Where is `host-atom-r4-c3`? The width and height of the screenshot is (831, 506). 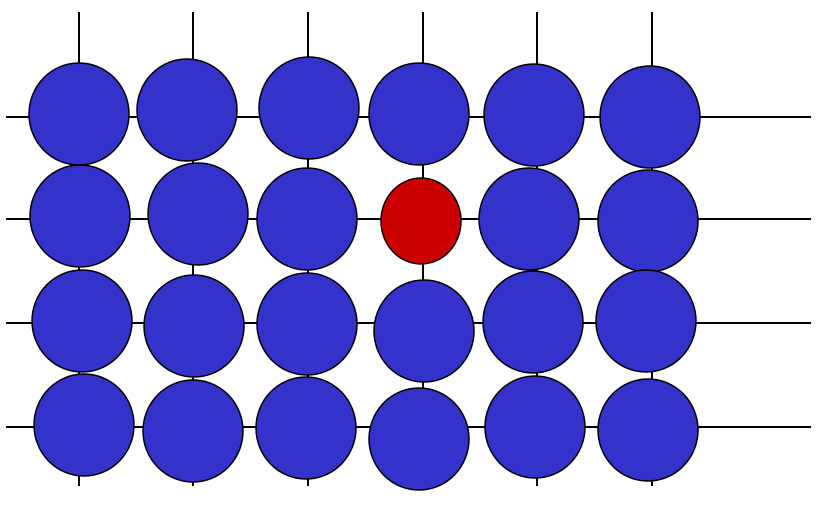 host-atom-r4-c3 is located at coordinates (306, 428).